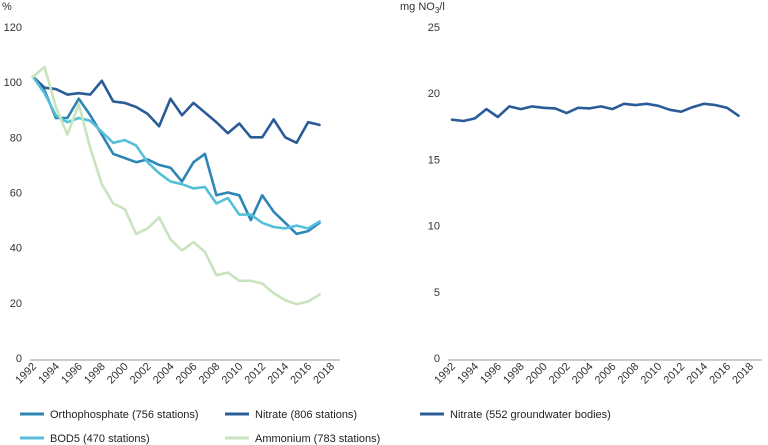 Image resolution: width=768 pixels, height=445 pixels. I want to click on right-y-label-pre: mg NO, so click(417, 7).